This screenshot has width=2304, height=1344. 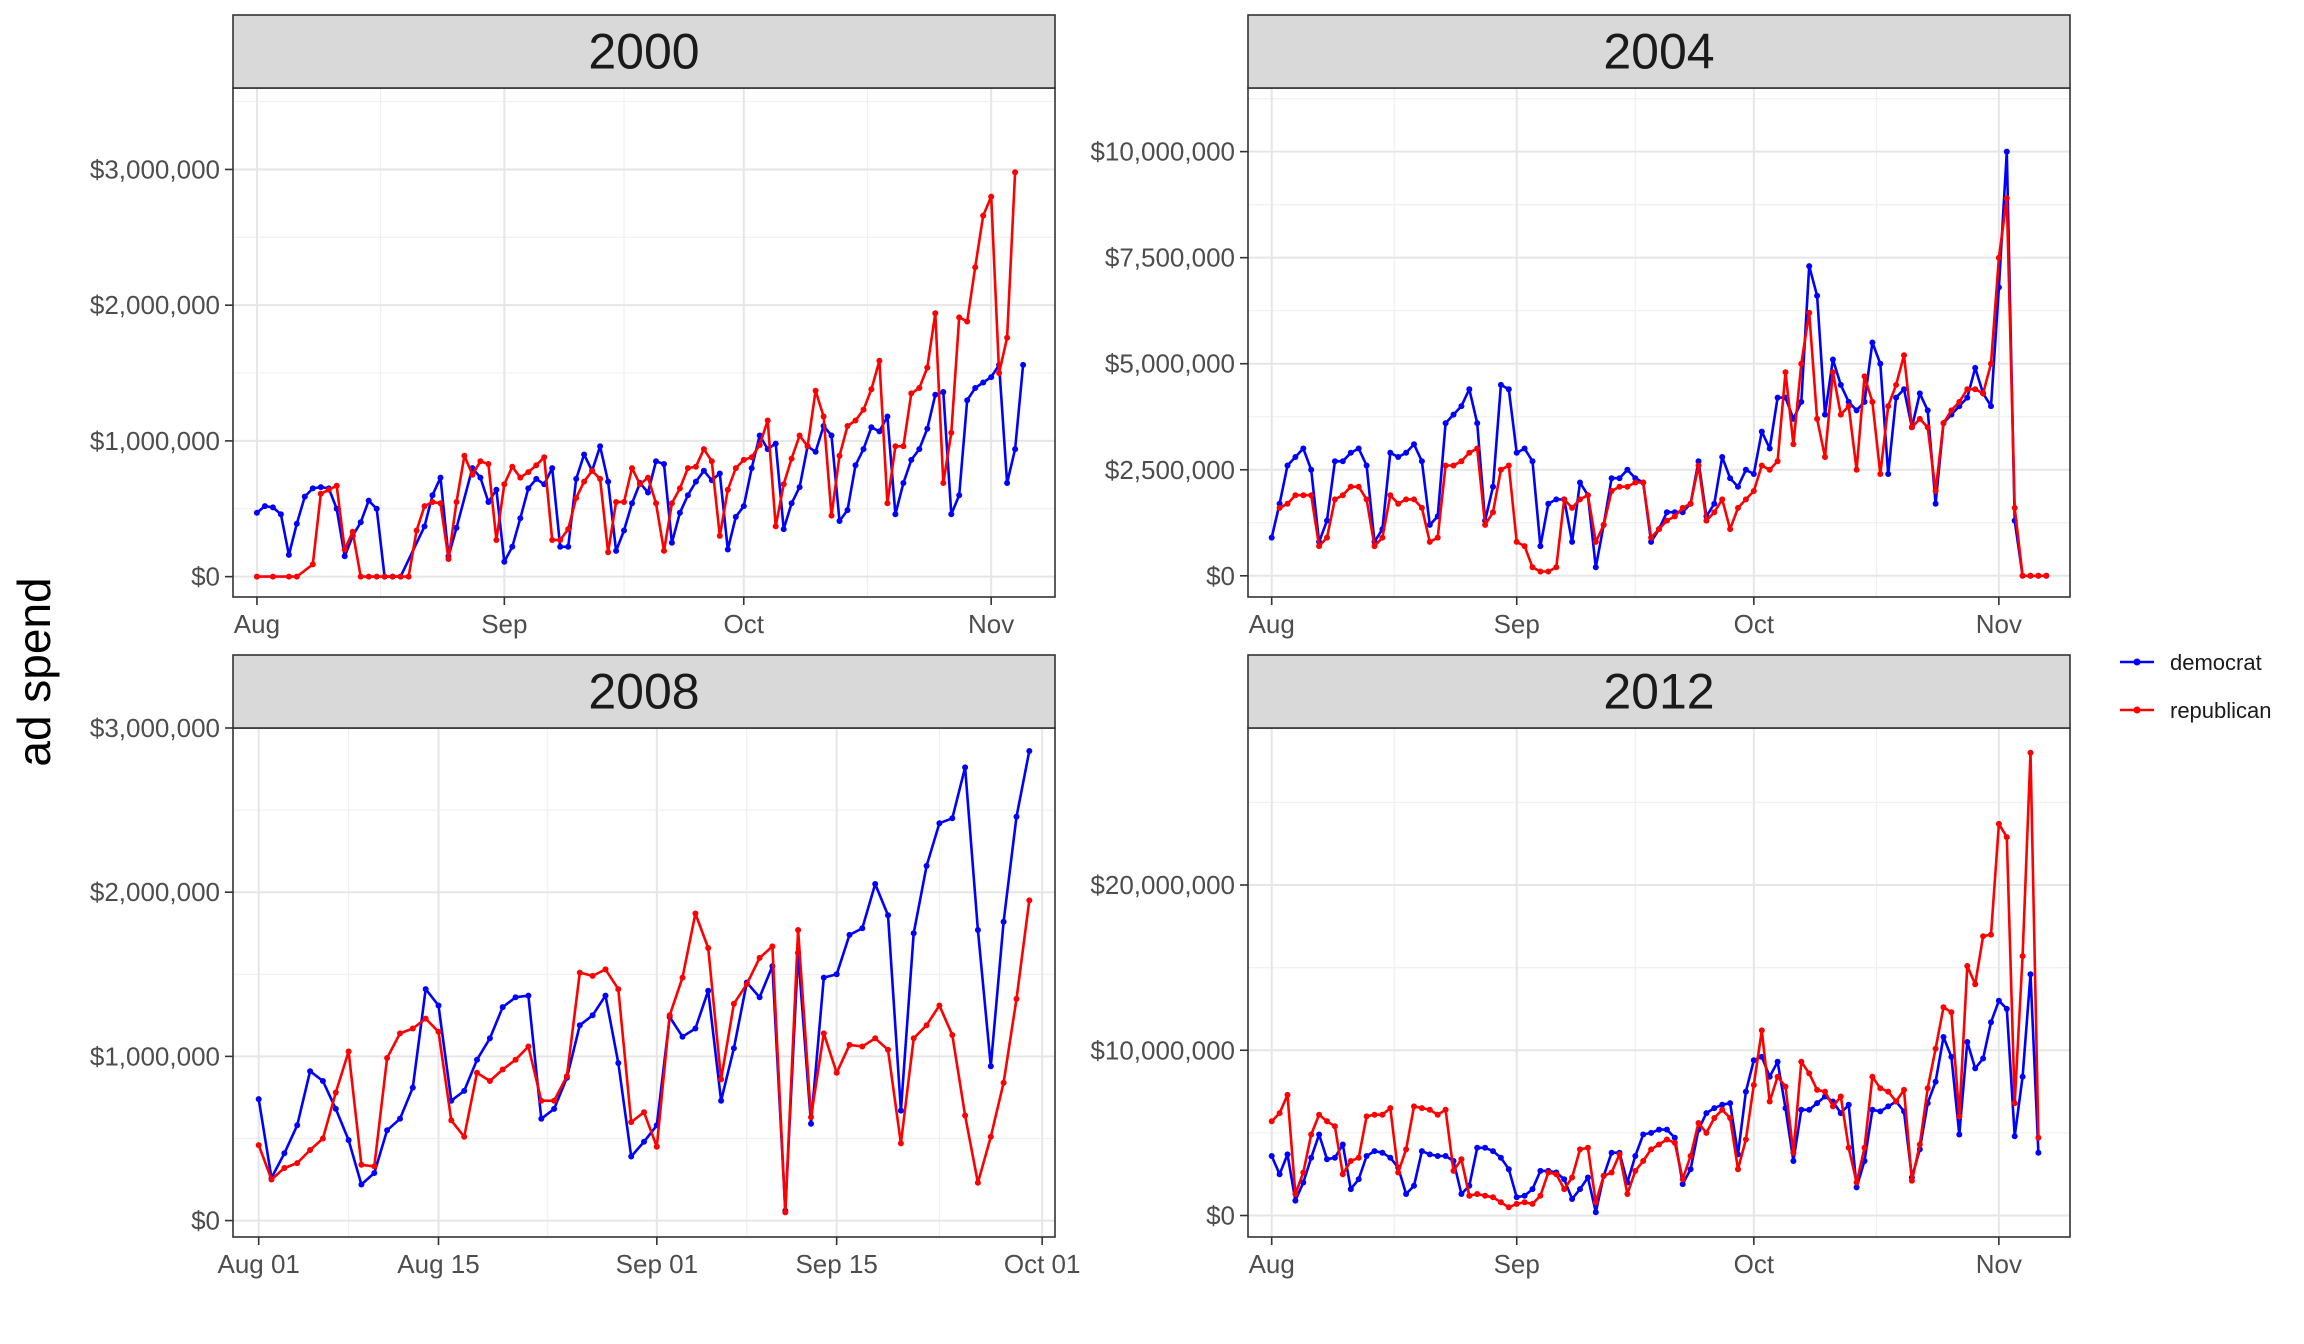 What do you see at coordinates (2137, 662) in the screenshot?
I see `legend-key-dot-democrat` at bounding box center [2137, 662].